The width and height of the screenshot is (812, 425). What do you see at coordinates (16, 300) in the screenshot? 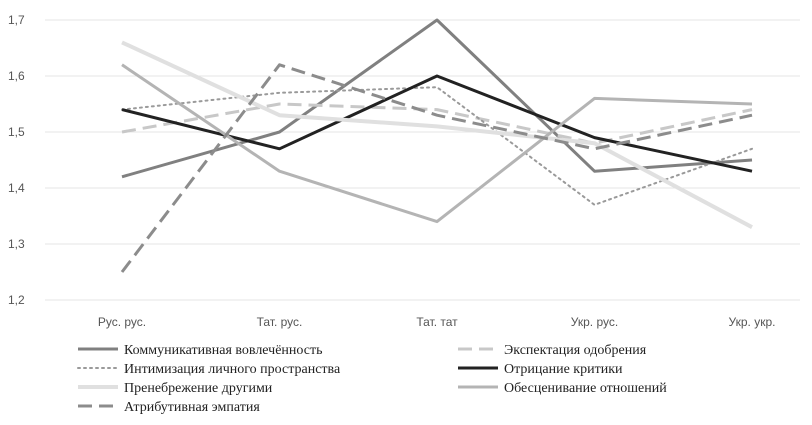
I see `y-tick-label: 1,2` at bounding box center [16, 300].